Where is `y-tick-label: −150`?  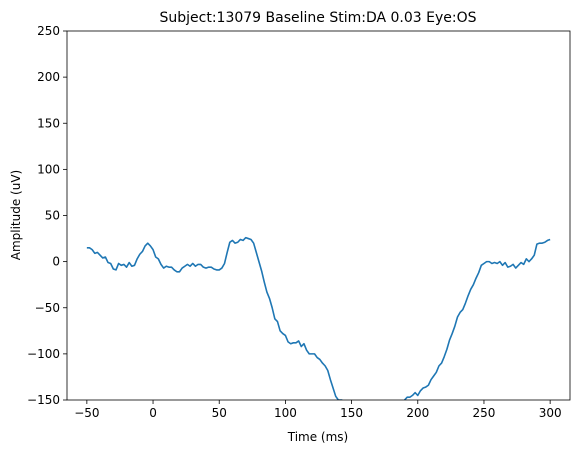 y-tick-label: −150 is located at coordinates (43, 400).